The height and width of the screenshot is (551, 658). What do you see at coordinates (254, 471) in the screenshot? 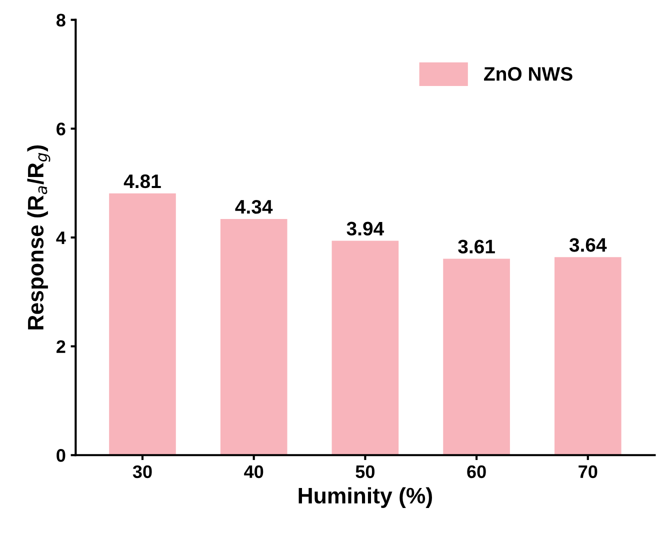
I see `x-tick-label: 40` at bounding box center [254, 471].